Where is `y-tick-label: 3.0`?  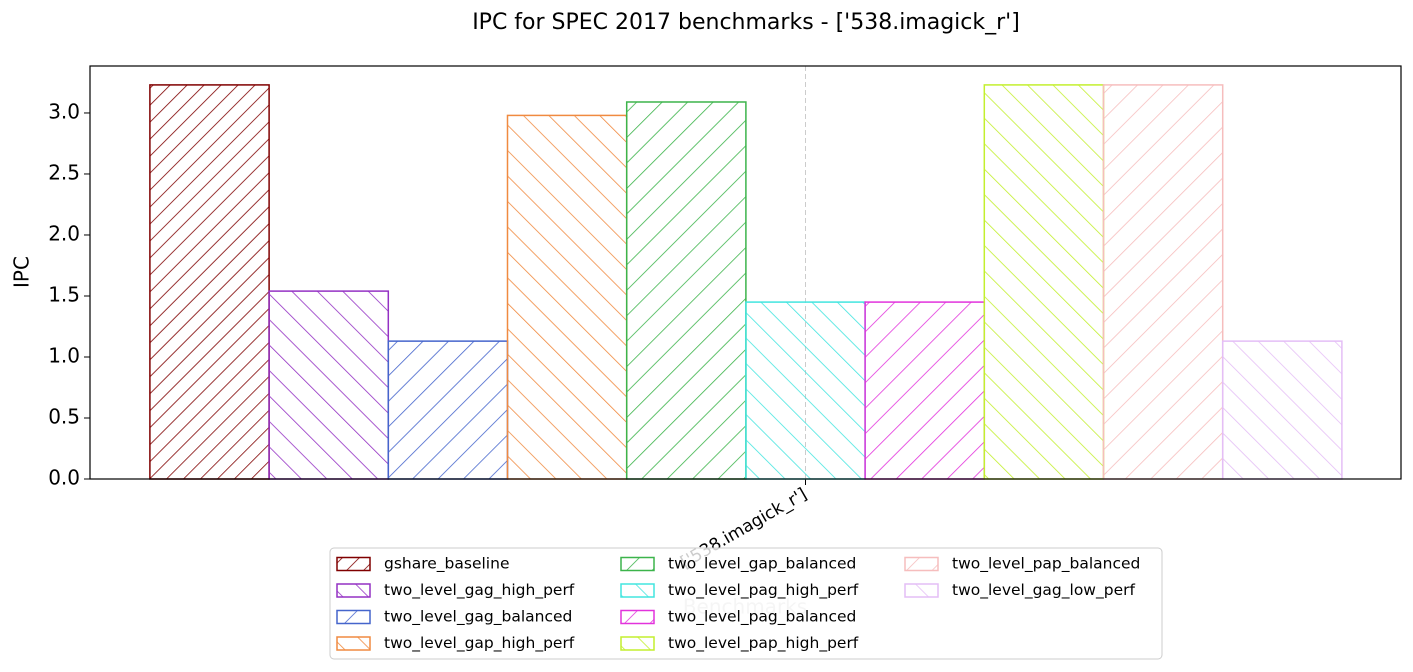 y-tick-label: 3.0 is located at coordinates (64, 111).